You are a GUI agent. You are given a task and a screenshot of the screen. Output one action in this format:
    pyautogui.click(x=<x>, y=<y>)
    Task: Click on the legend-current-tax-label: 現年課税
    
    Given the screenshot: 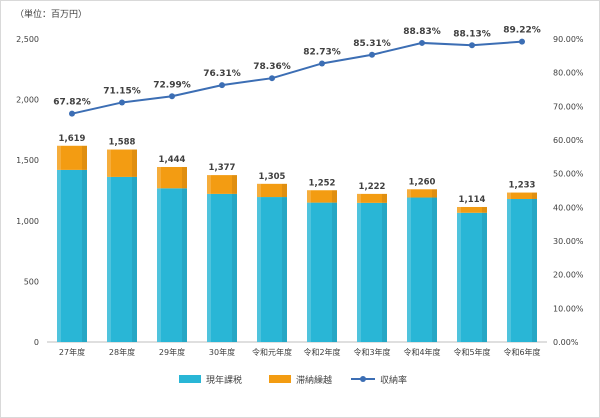 What is the action you would take?
    pyautogui.click(x=224, y=380)
    